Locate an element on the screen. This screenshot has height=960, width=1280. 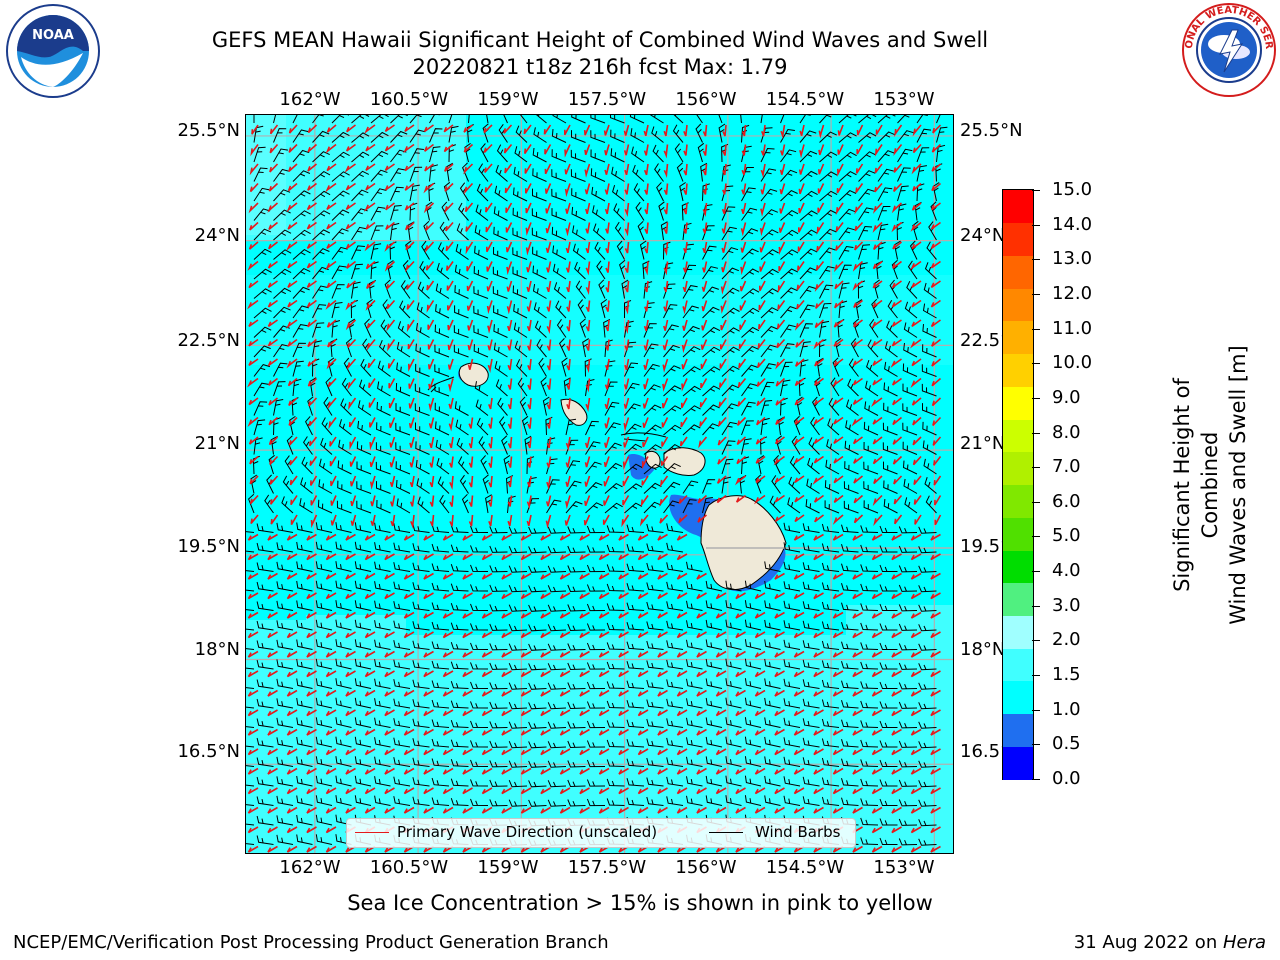
wave-direction-swatch is located at coordinates (372, 832).